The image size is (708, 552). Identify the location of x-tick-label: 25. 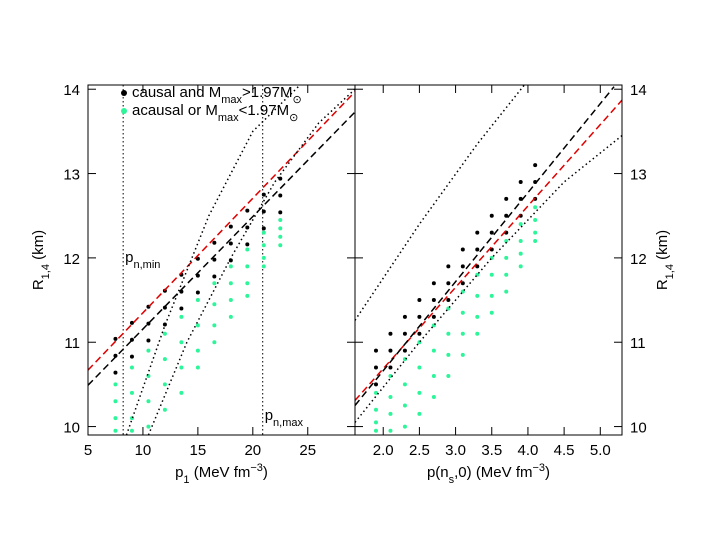
(307, 450).